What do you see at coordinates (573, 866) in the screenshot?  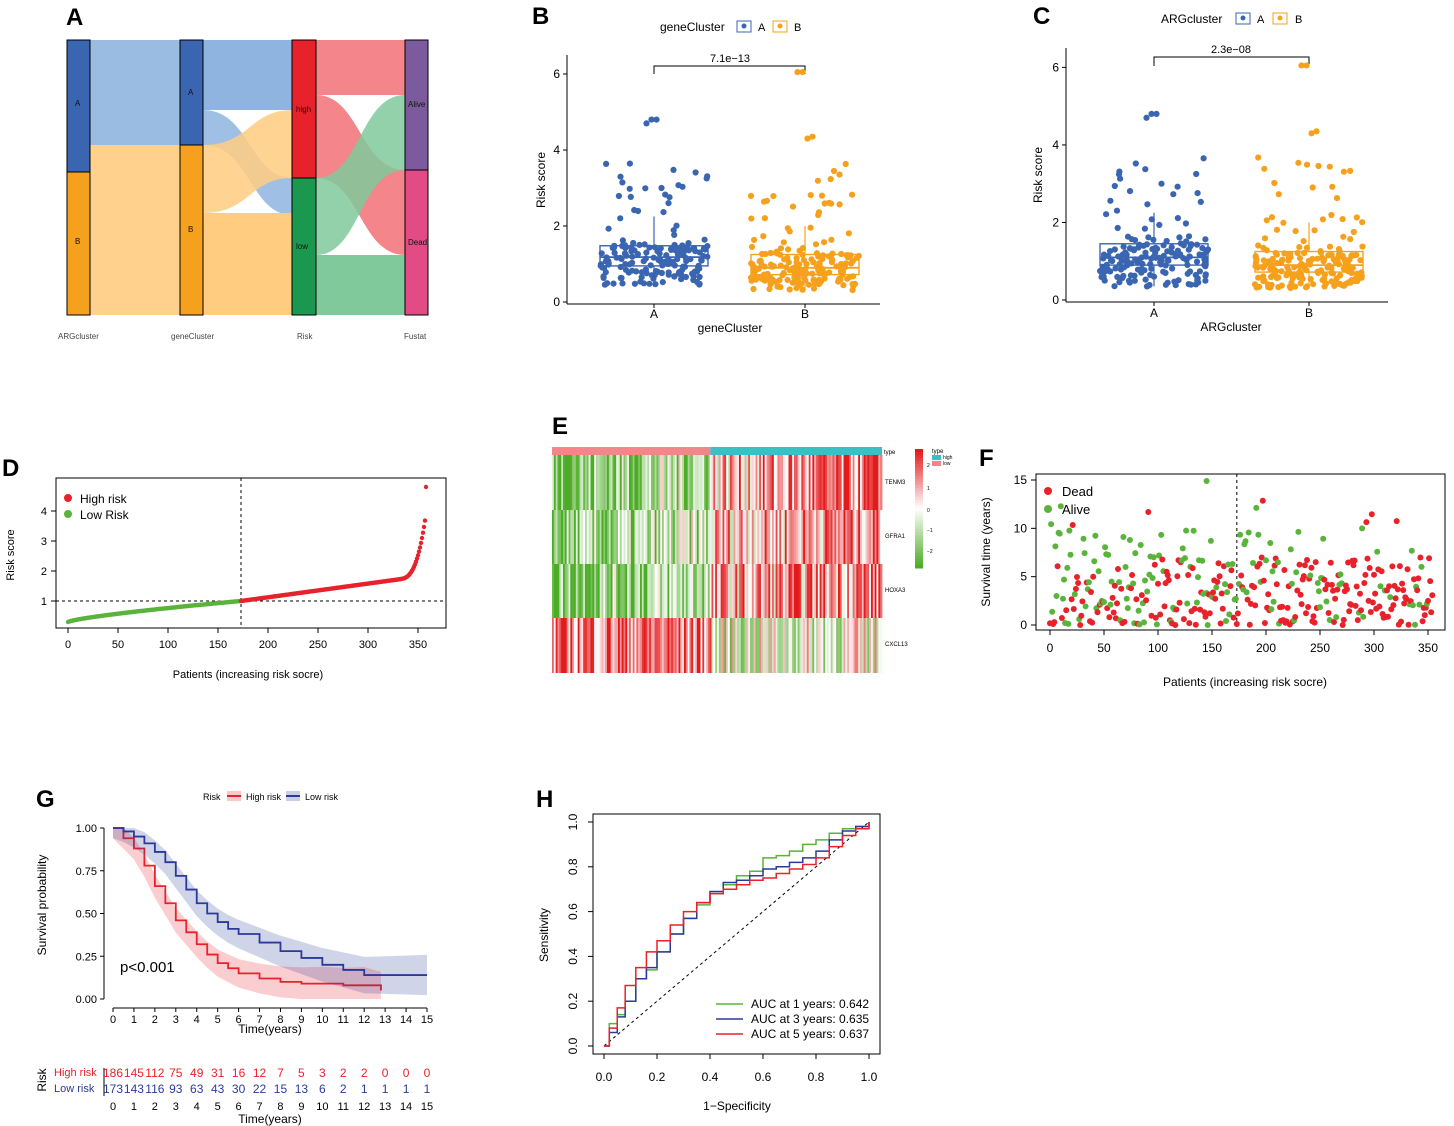 I see `y-tick-label: 0.8` at bounding box center [573, 866].